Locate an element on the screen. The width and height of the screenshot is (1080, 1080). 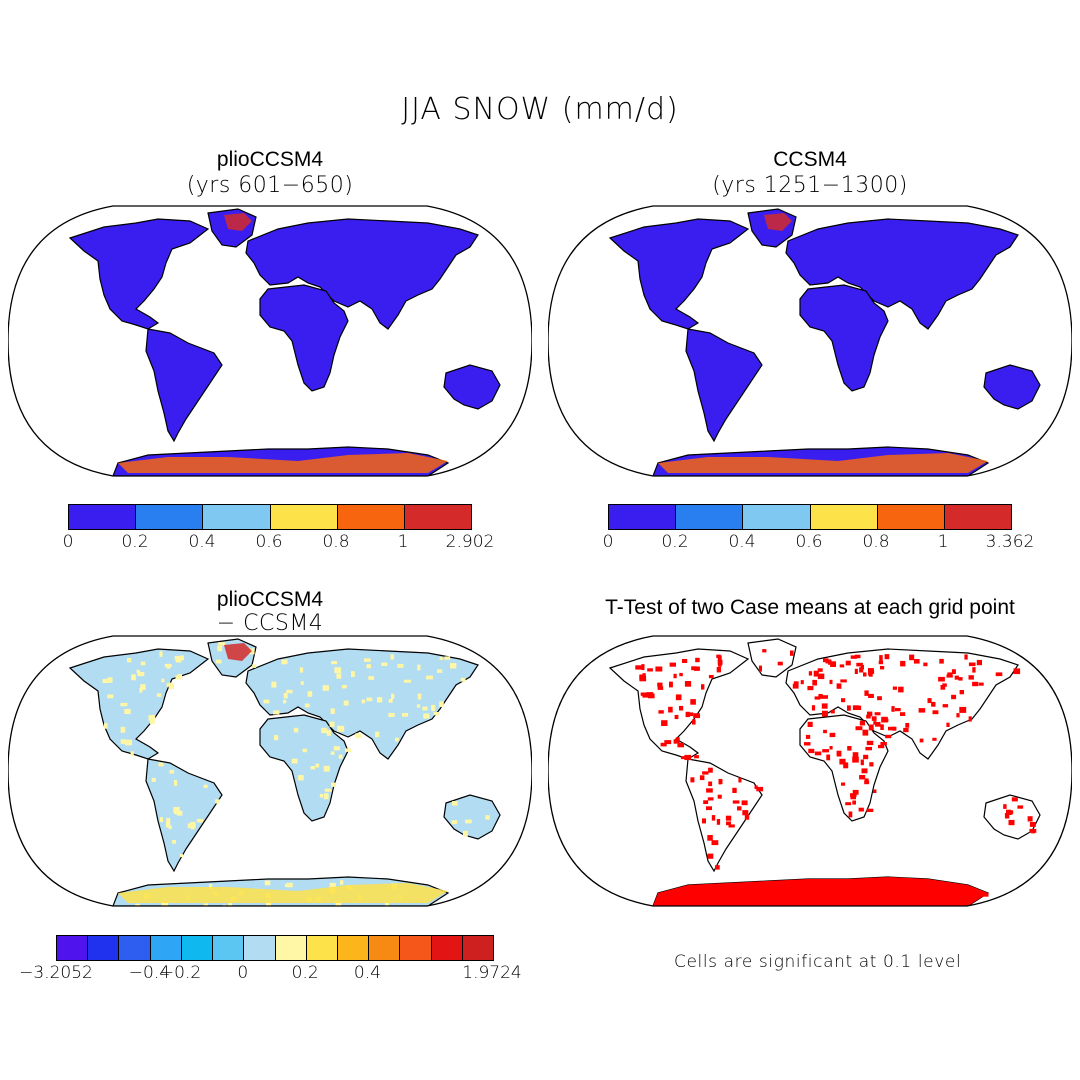
significance-note: Cells are significant at 0.1 level is located at coordinates (818, 962).